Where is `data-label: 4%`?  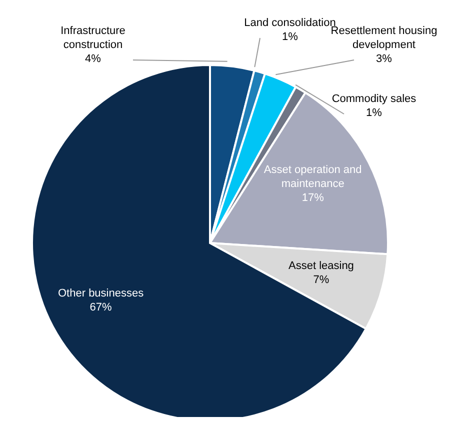
data-label: 4% is located at coordinates (93, 59).